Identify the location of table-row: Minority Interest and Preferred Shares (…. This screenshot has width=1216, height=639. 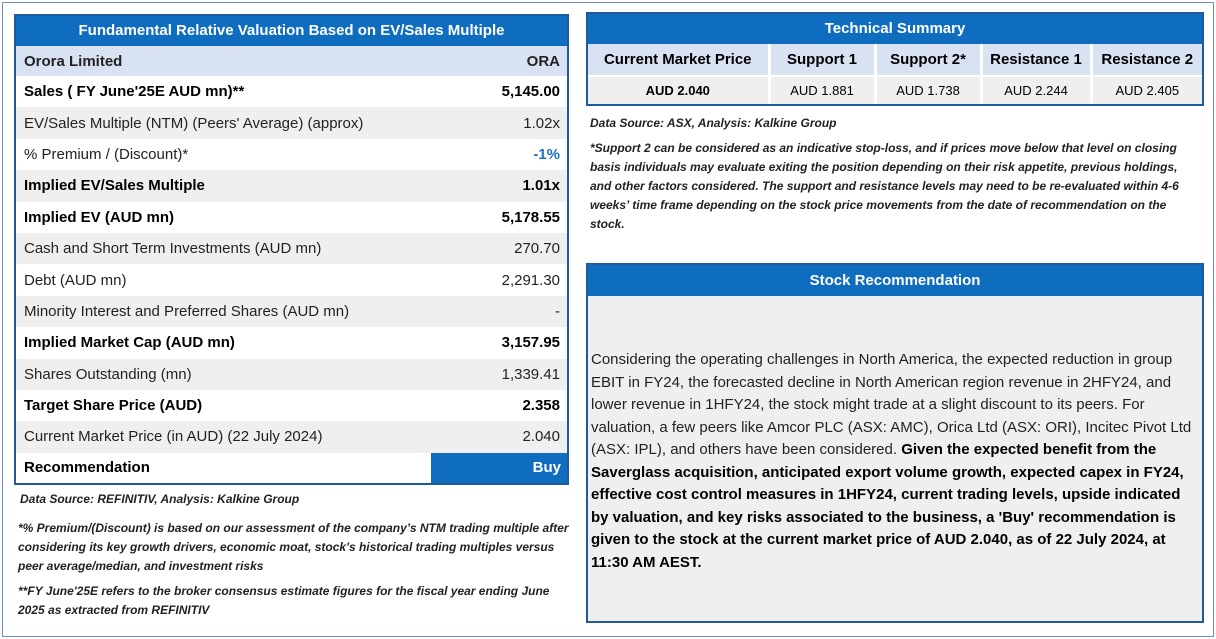
(291, 311).